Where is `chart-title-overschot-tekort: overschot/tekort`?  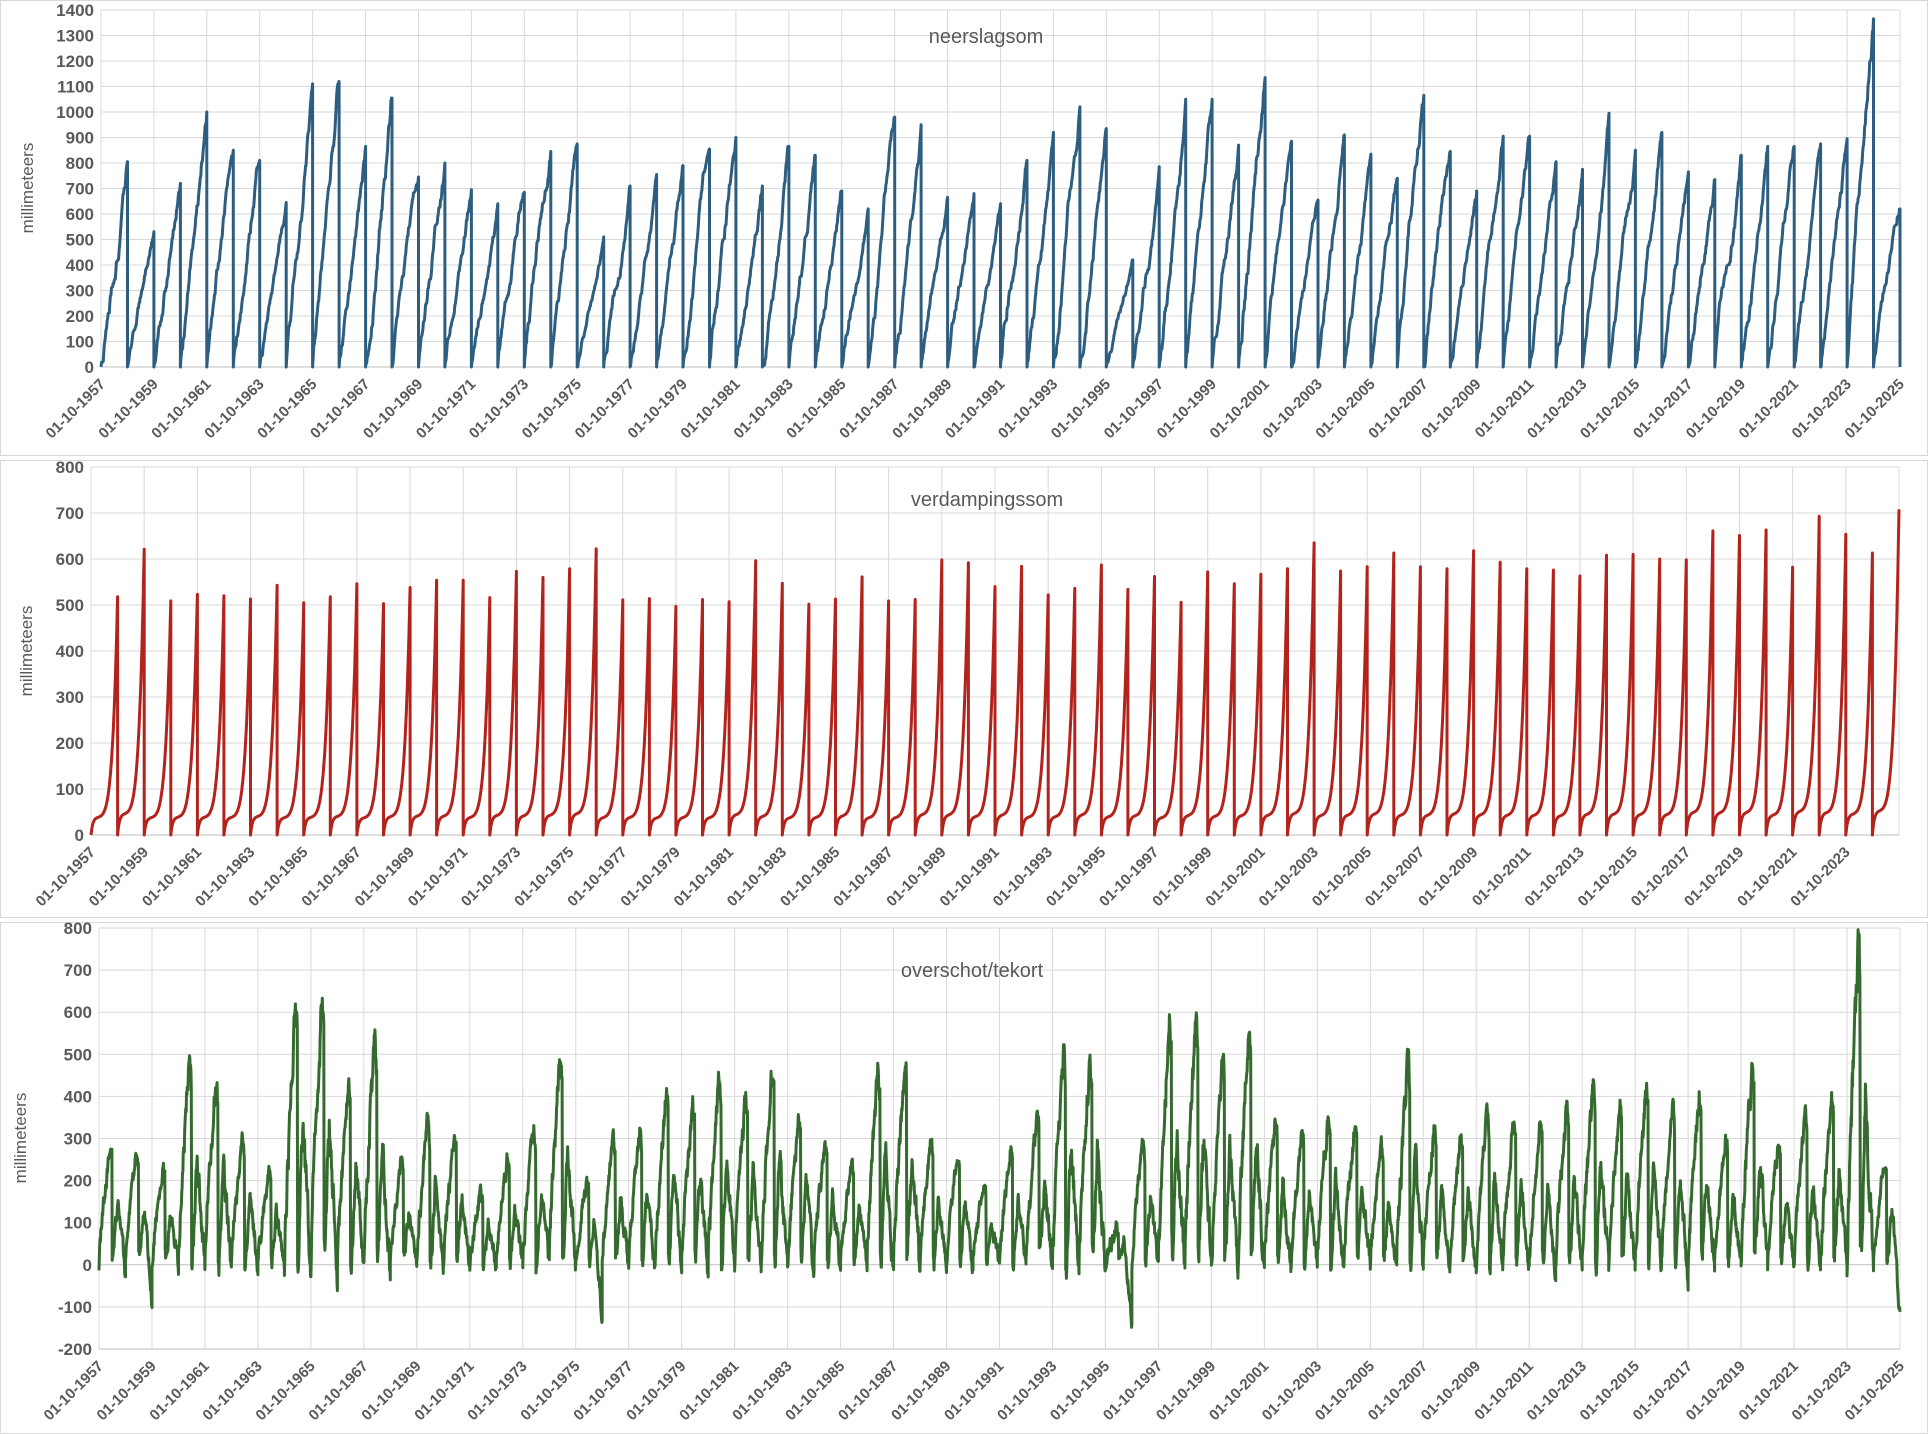
chart-title-overschot-tekort: overschot/tekort is located at coordinates (972, 971).